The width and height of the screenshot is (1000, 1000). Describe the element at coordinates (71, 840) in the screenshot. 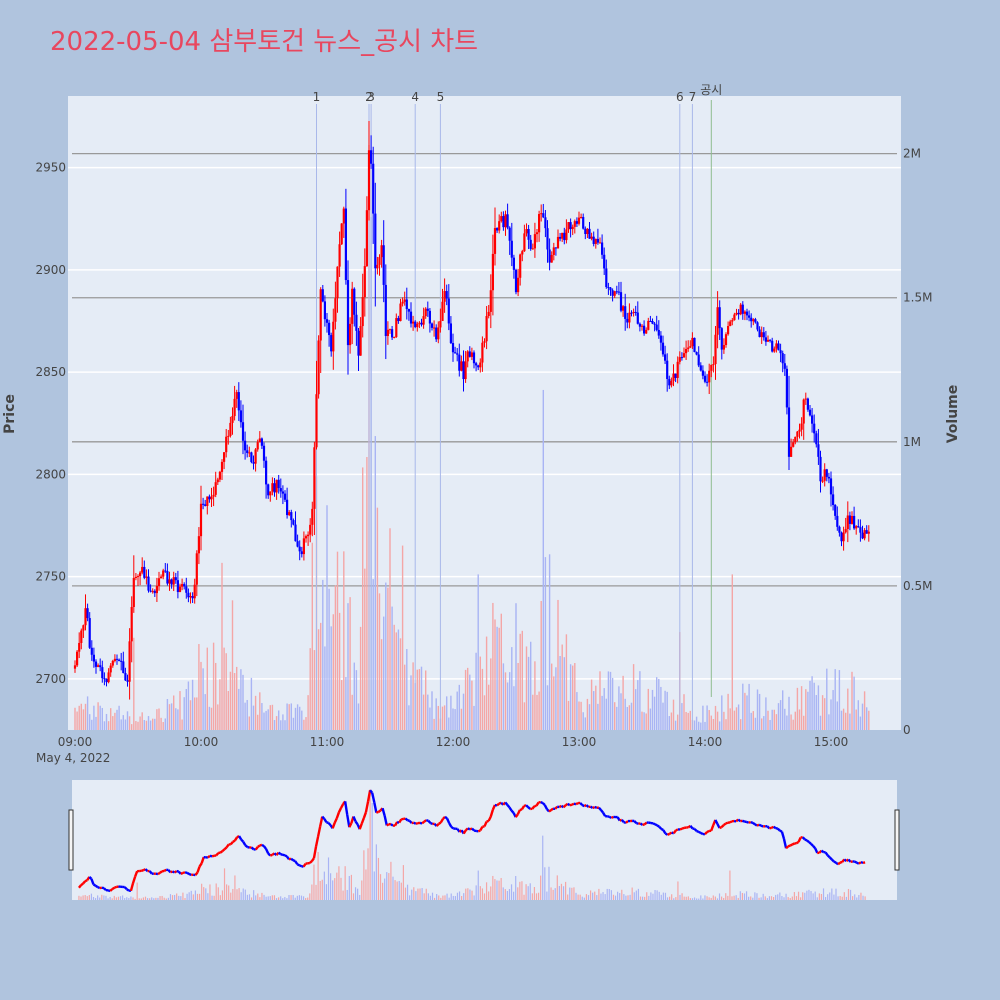

I see `range-slider-left-handle` at that location.